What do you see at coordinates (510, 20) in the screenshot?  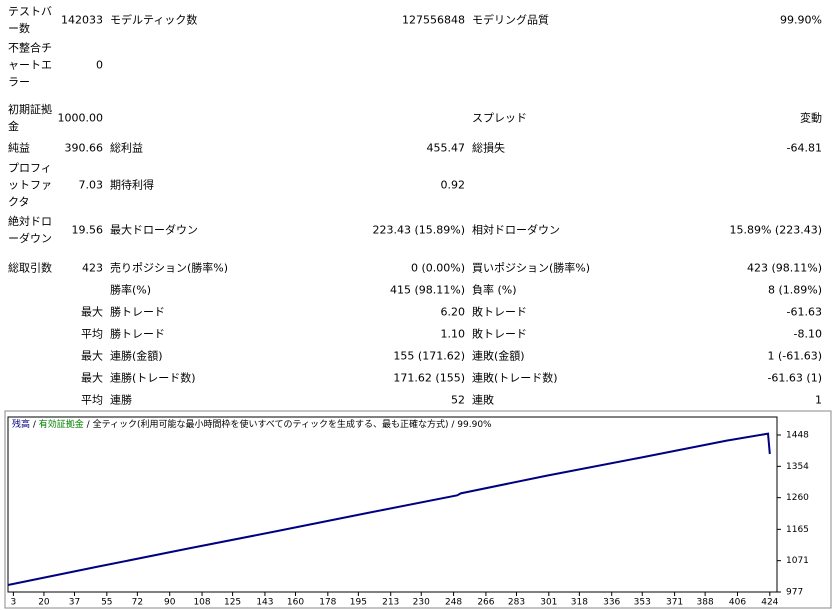 I see `row-label: モデリング品質` at bounding box center [510, 20].